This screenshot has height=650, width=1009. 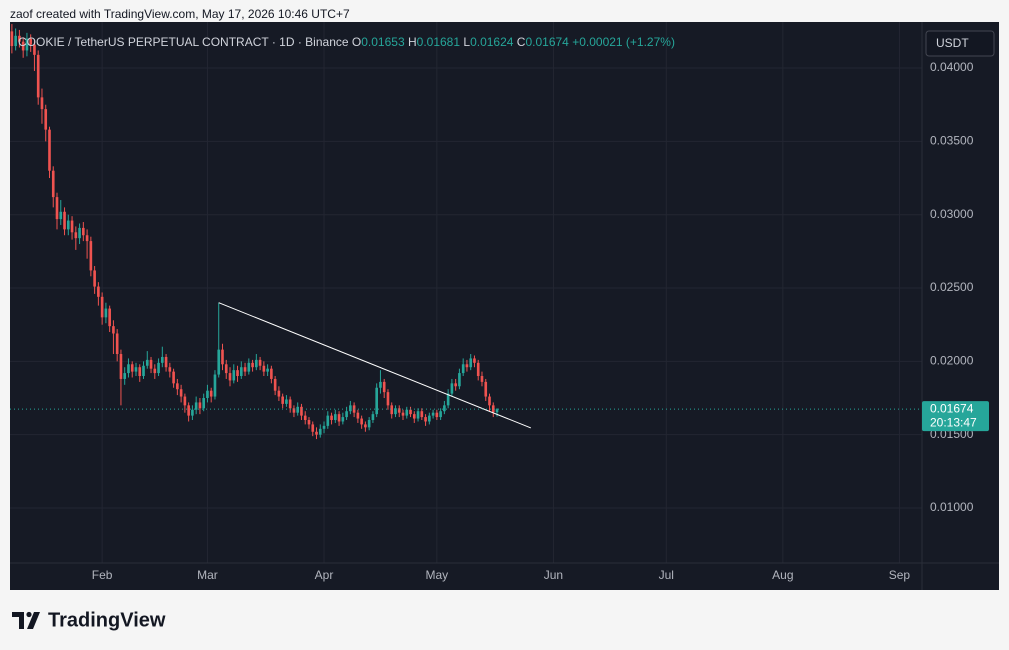 I want to click on price-change: +0.00021 (+1.27%), so click(x=623, y=42).